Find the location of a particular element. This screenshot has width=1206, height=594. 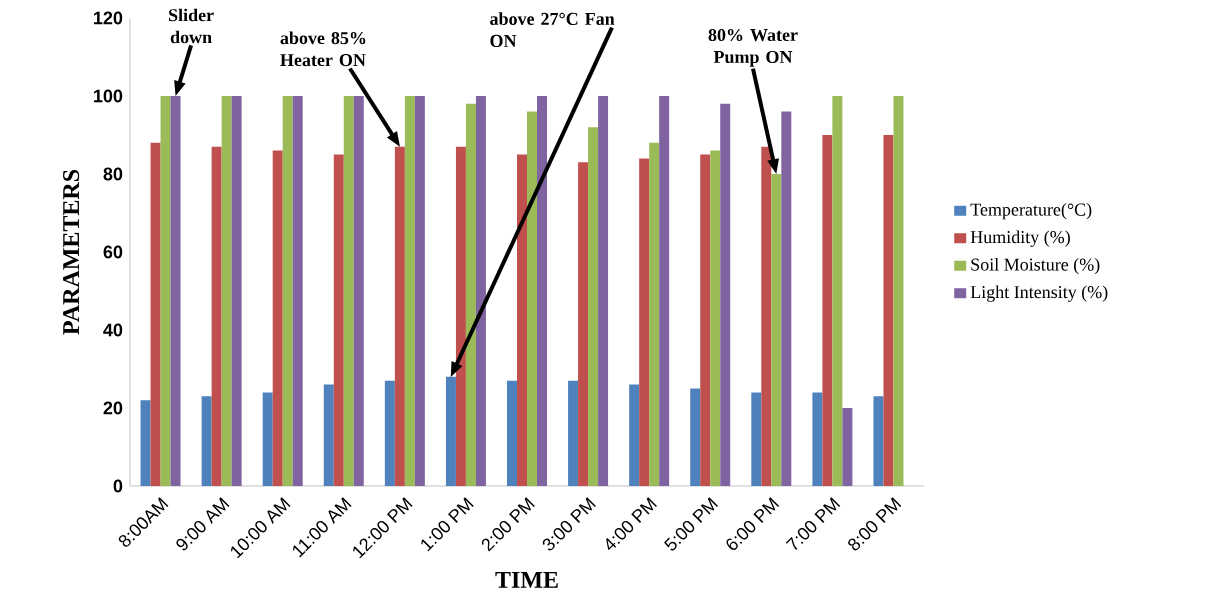

x-tick-label: 8:00 PM is located at coordinates (875, 524).